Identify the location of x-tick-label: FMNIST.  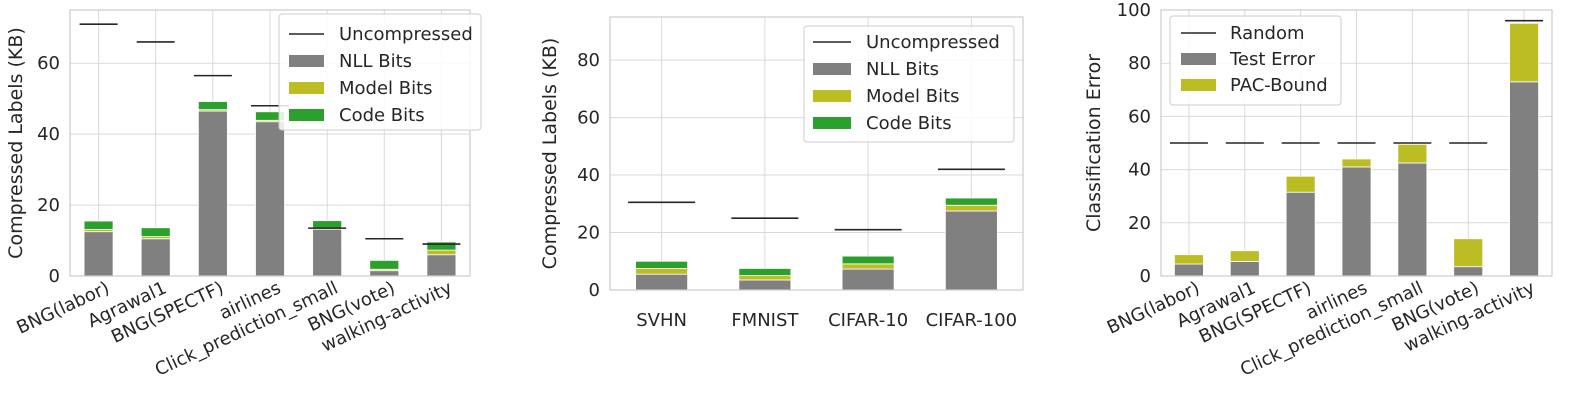
(765, 320).